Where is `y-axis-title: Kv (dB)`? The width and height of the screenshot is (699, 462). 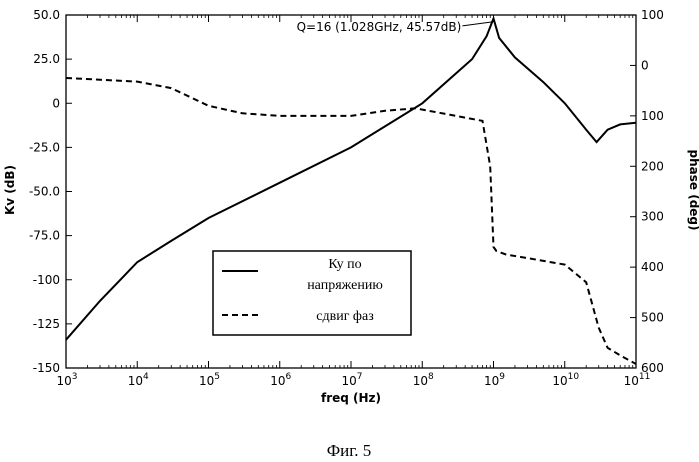
y-axis-title: Kv (dB) is located at coordinates (10, 190).